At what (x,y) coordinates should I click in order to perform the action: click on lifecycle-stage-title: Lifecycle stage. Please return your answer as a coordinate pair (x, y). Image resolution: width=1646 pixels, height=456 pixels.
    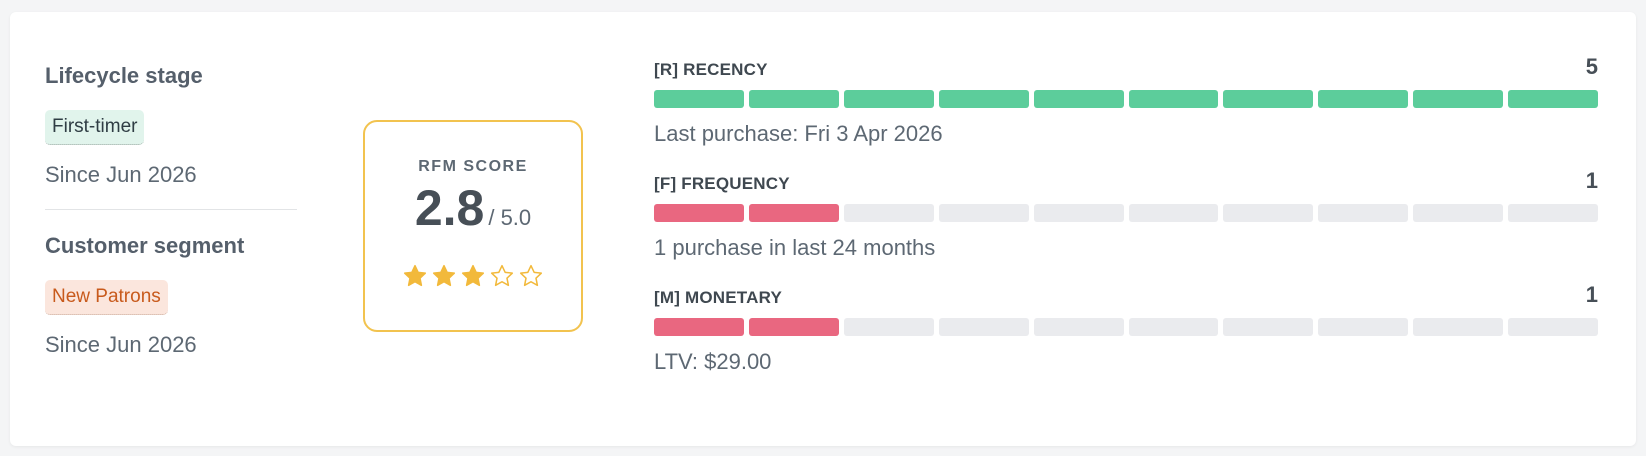
    Looking at the image, I should click on (124, 75).